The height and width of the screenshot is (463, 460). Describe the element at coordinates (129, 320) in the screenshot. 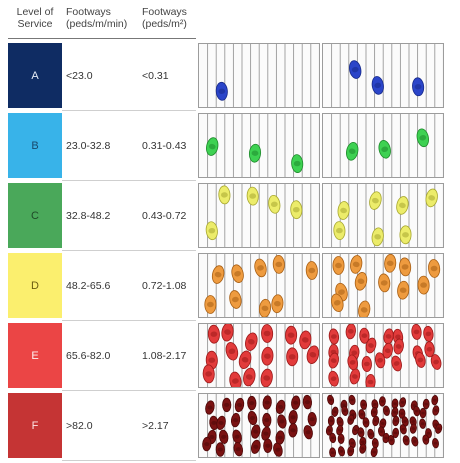

I see `row-divider` at that location.